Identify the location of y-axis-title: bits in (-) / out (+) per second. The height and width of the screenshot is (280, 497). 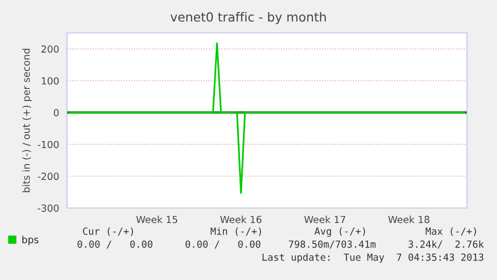
(27, 120).